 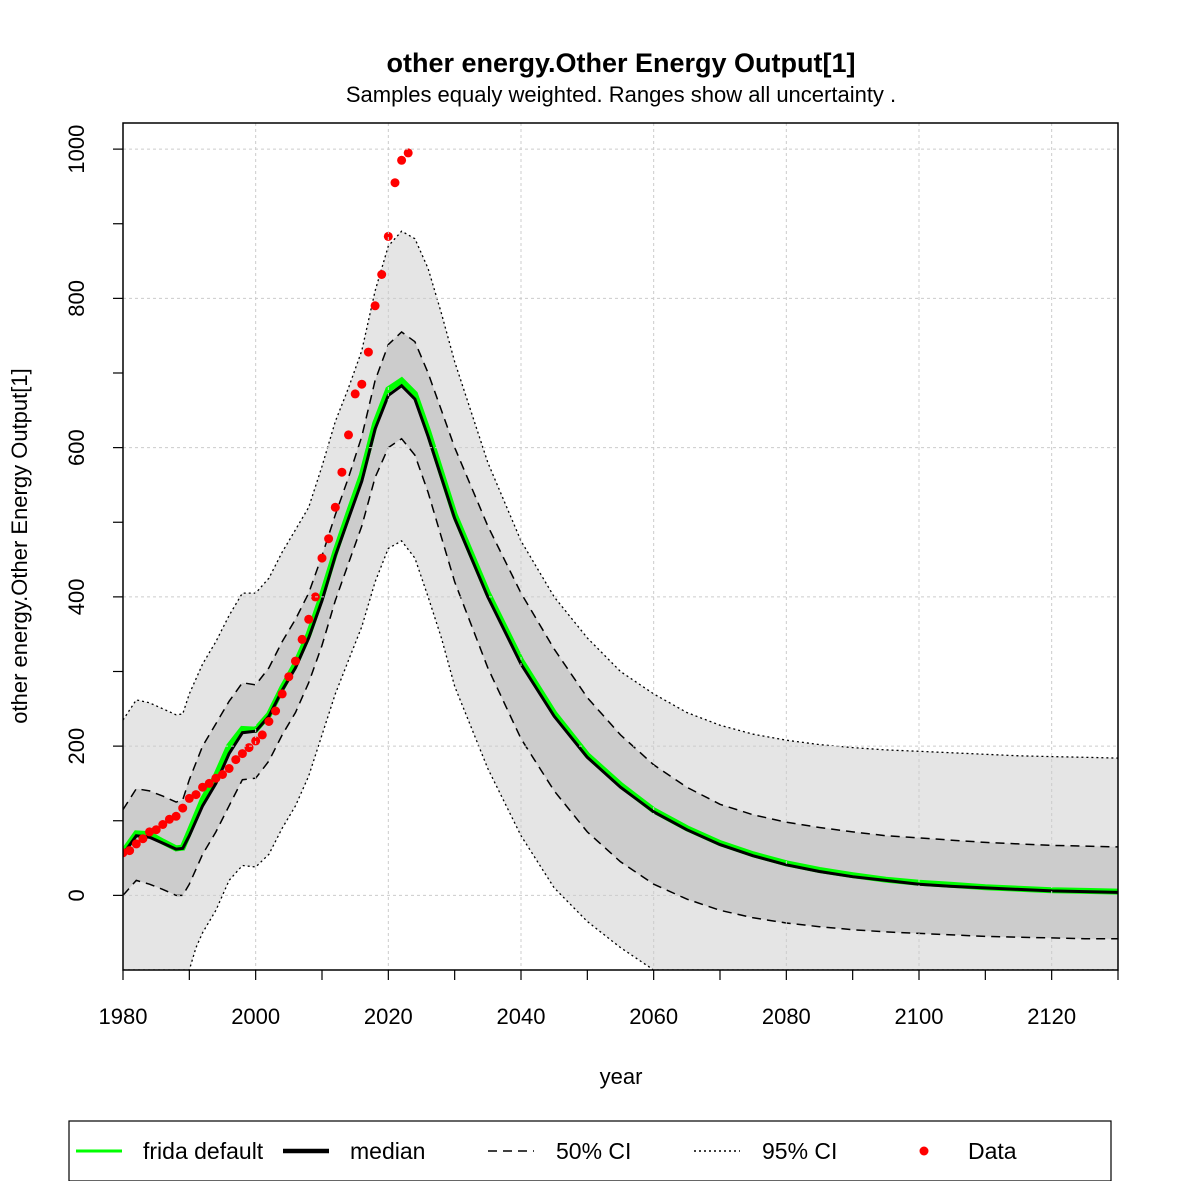 I want to click on y-tick-label-5: 1000, so click(x=76, y=149).